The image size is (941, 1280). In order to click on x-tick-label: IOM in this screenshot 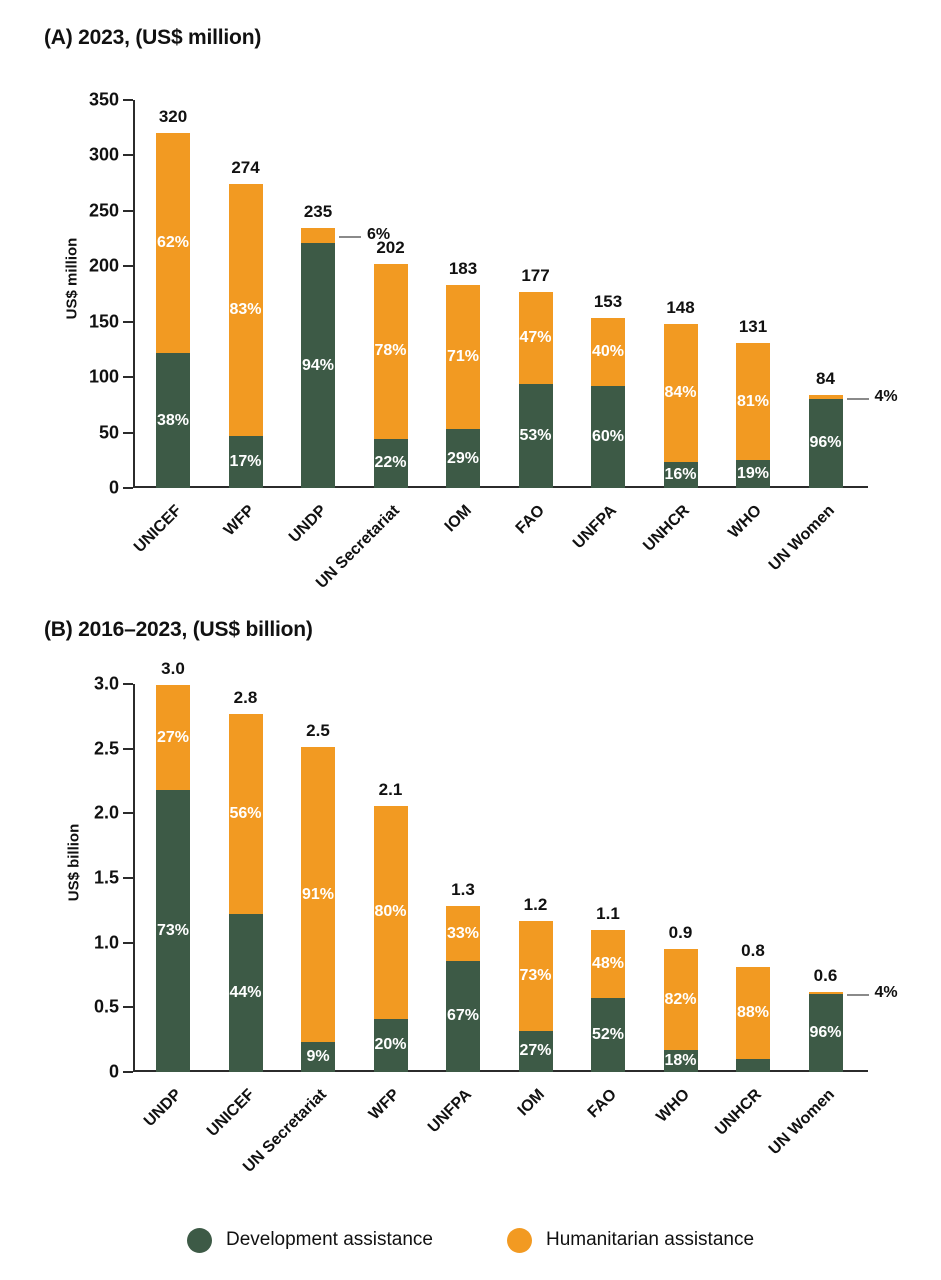, I will do `click(458, 519)`.